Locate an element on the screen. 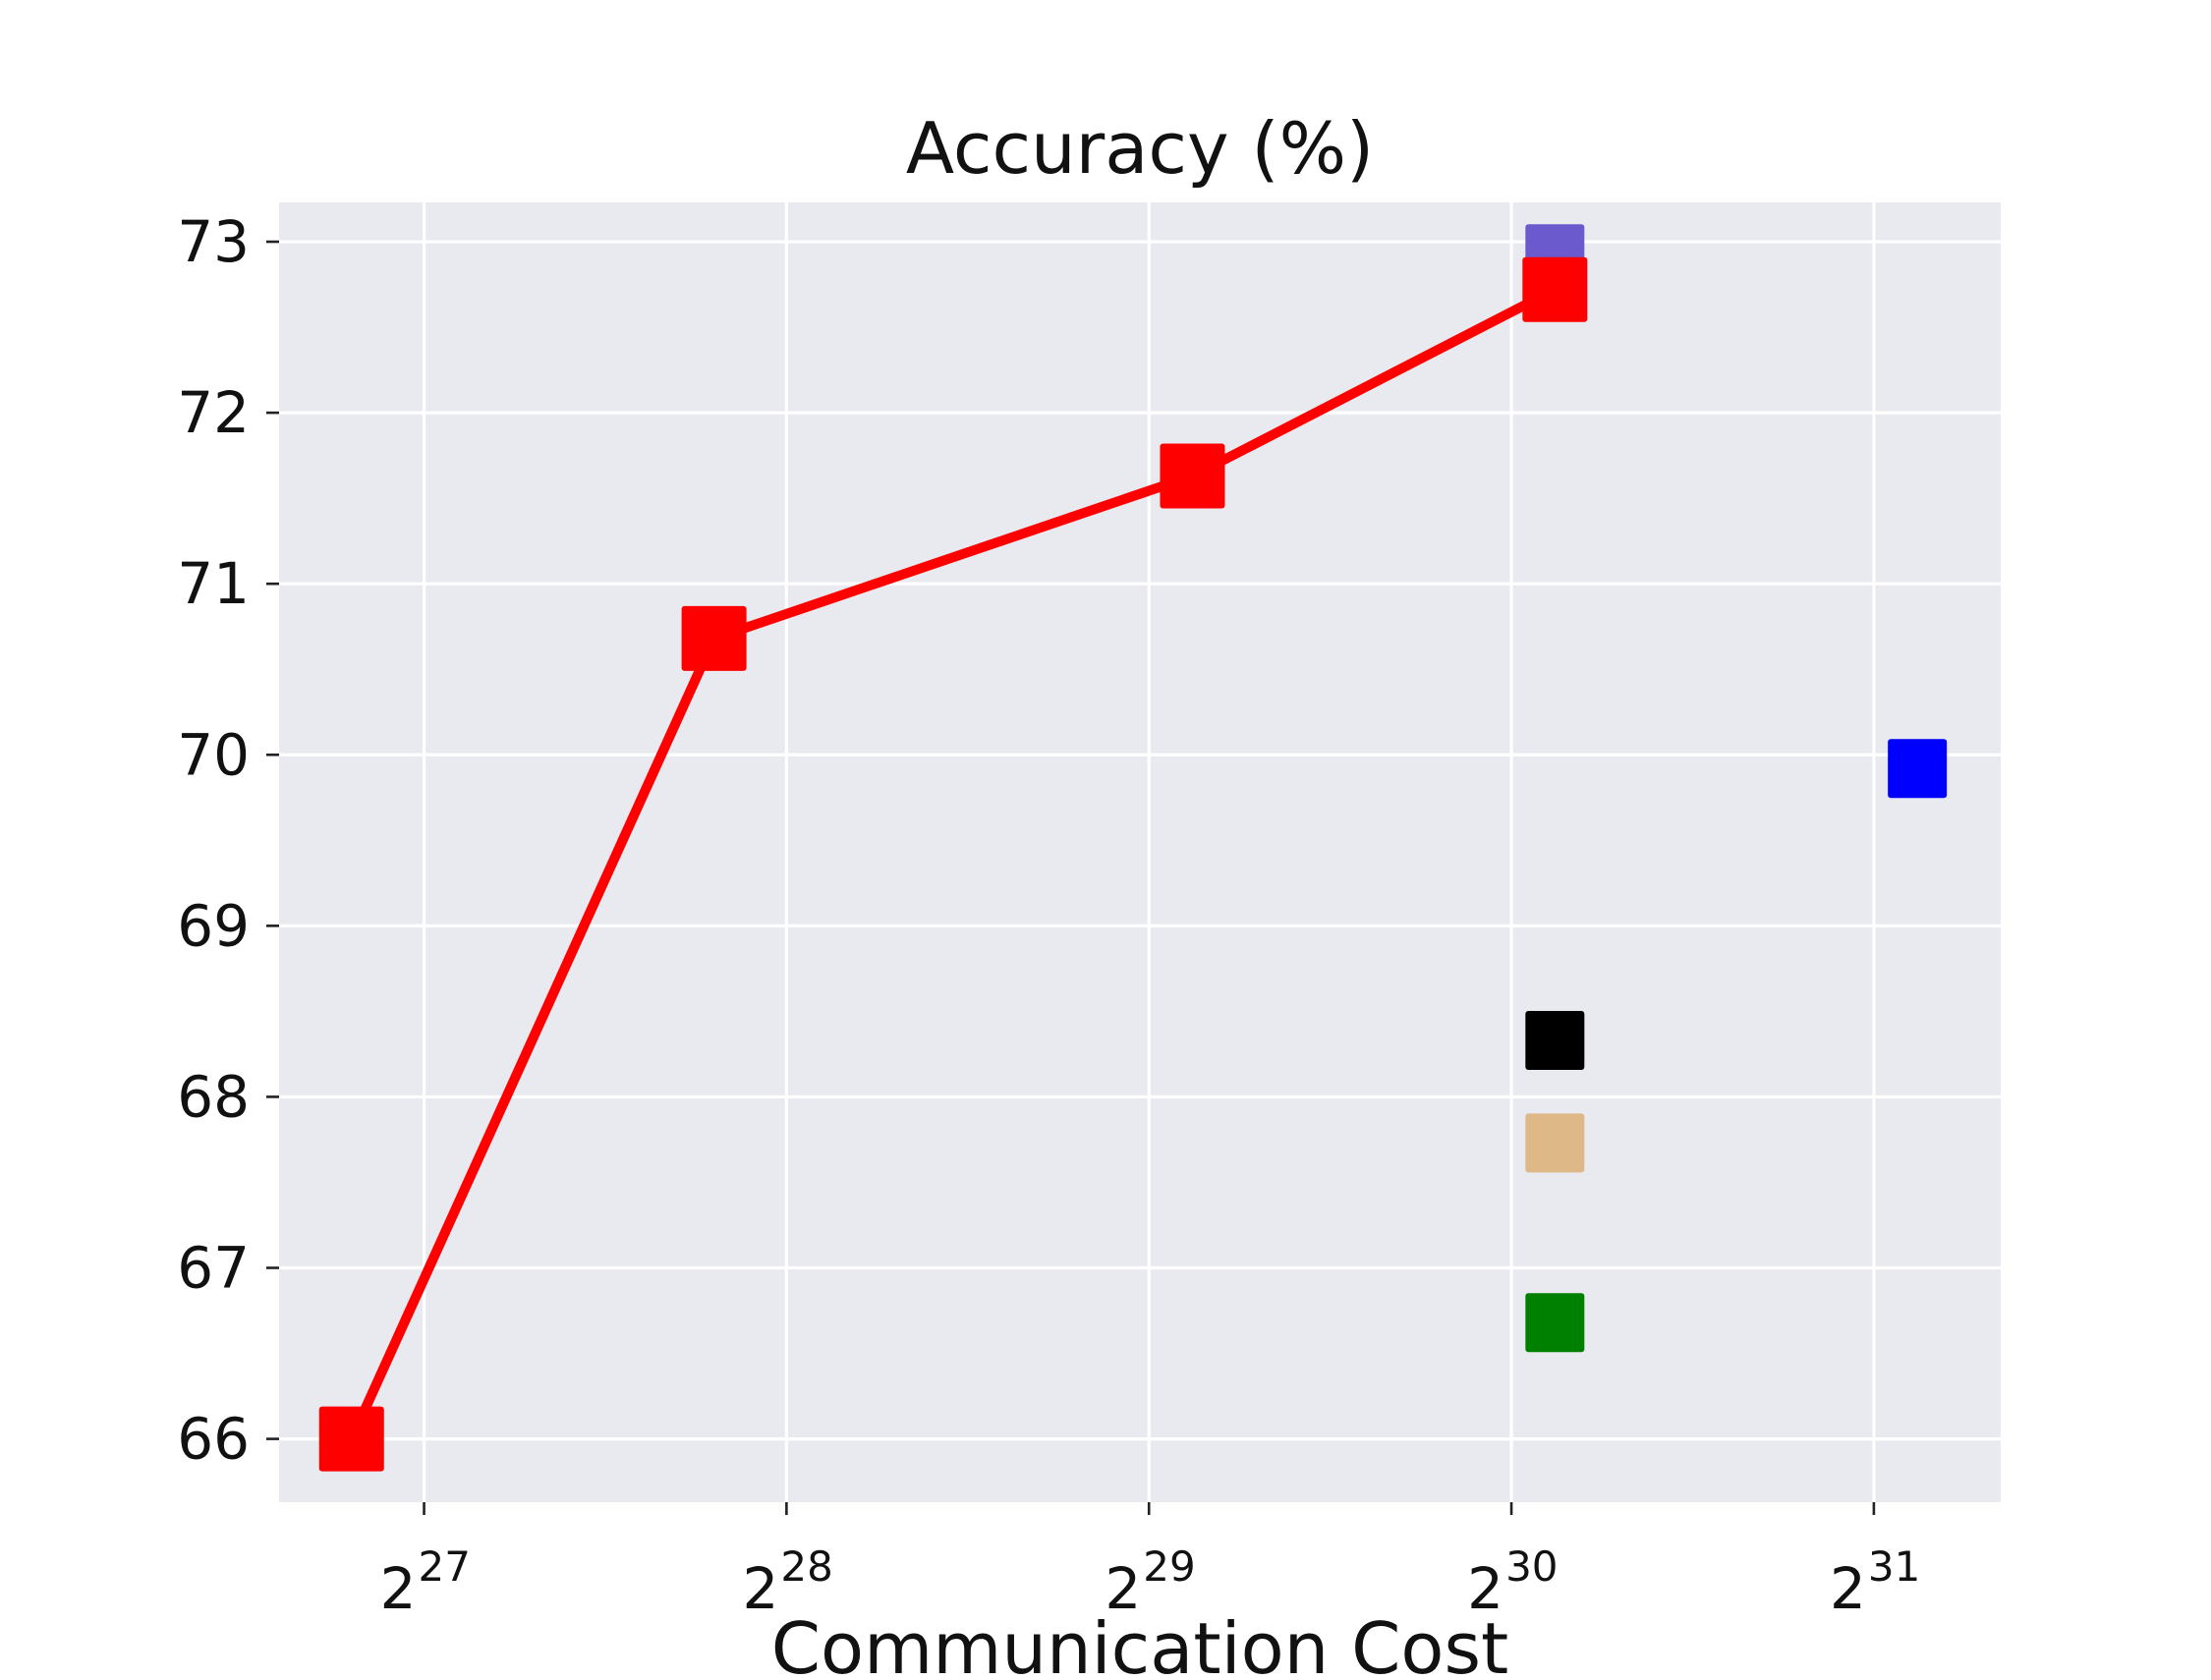 The height and width of the screenshot is (1680, 2211). y-tick-label: 73 is located at coordinates (213, 241).